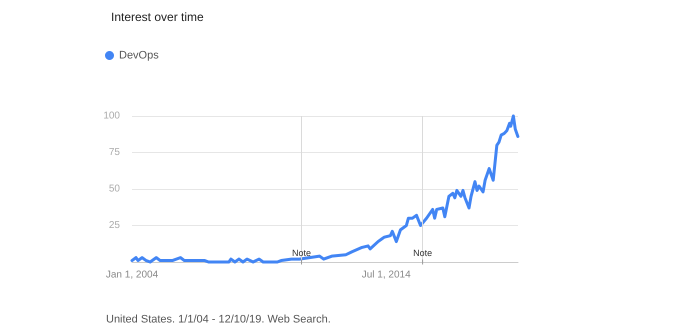  Describe the element at coordinates (387, 275) in the screenshot. I see `x-tick-label: Jul 1, 2014` at that location.